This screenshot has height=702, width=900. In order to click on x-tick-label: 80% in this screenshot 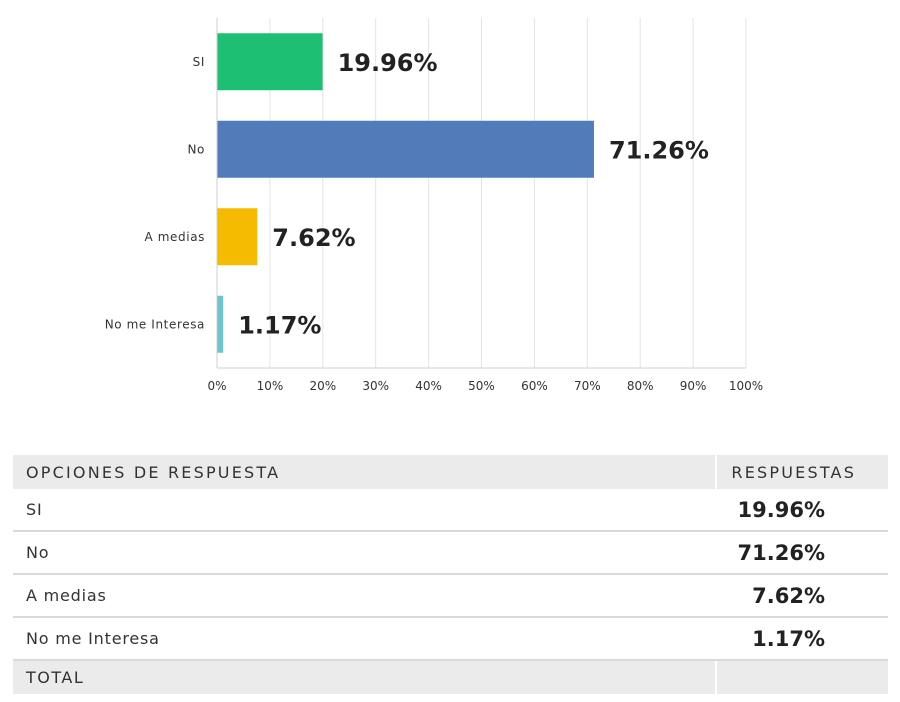, I will do `click(640, 386)`.